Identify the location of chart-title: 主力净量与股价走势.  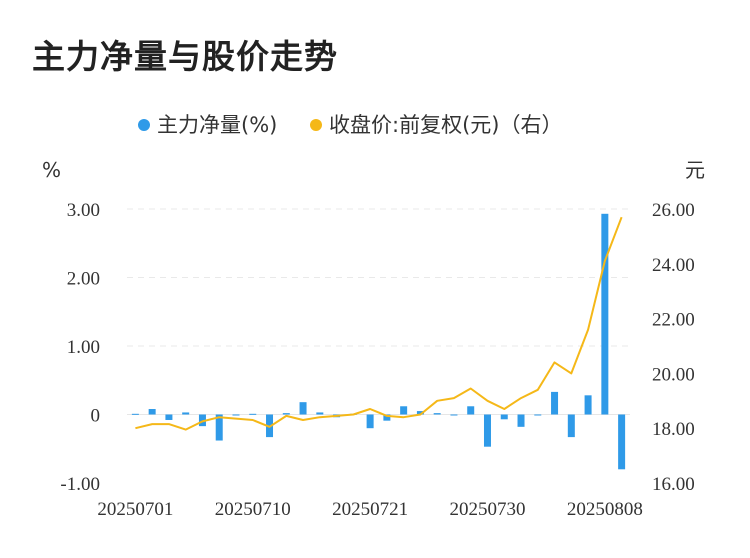
(185, 56).